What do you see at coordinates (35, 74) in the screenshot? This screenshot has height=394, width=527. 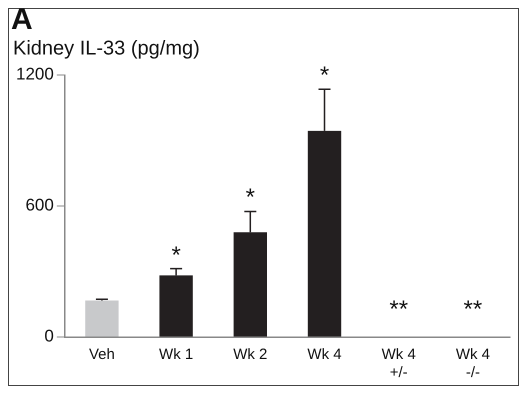 I see `y-tick-label: 1200` at bounding box center [35, 74].